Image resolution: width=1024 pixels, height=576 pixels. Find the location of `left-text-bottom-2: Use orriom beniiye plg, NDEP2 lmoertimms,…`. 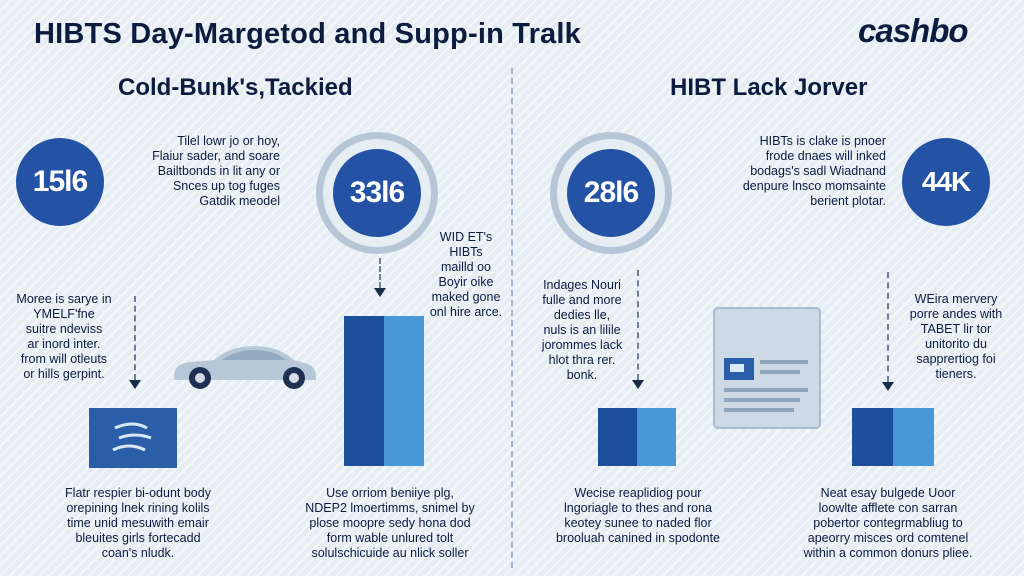

left-text-bottom-2: Use orriom beniiye plg, NDEP2 lmoertimms,… is located at coordinates (390, 523).